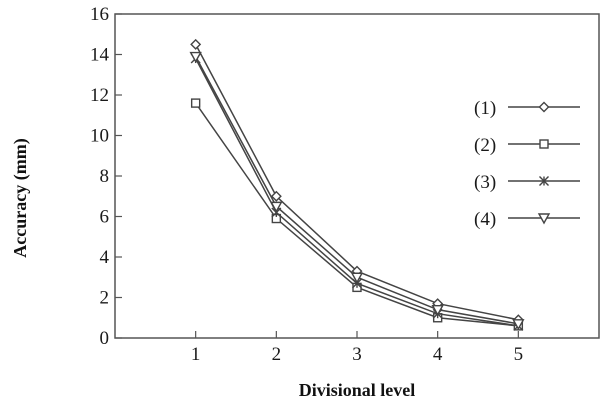 The height and width of the screenshot is (403, 605). Describe the element at coordinates (485, 145) in the screenshot. I see `legend-label: (2)` at that location.